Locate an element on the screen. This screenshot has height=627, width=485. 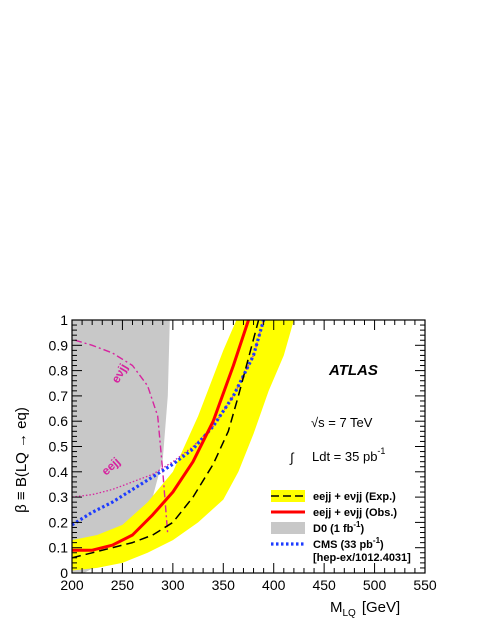
legend-label-observed: eejj + eνjj (Obs.) is located at coordinates (355, 513).